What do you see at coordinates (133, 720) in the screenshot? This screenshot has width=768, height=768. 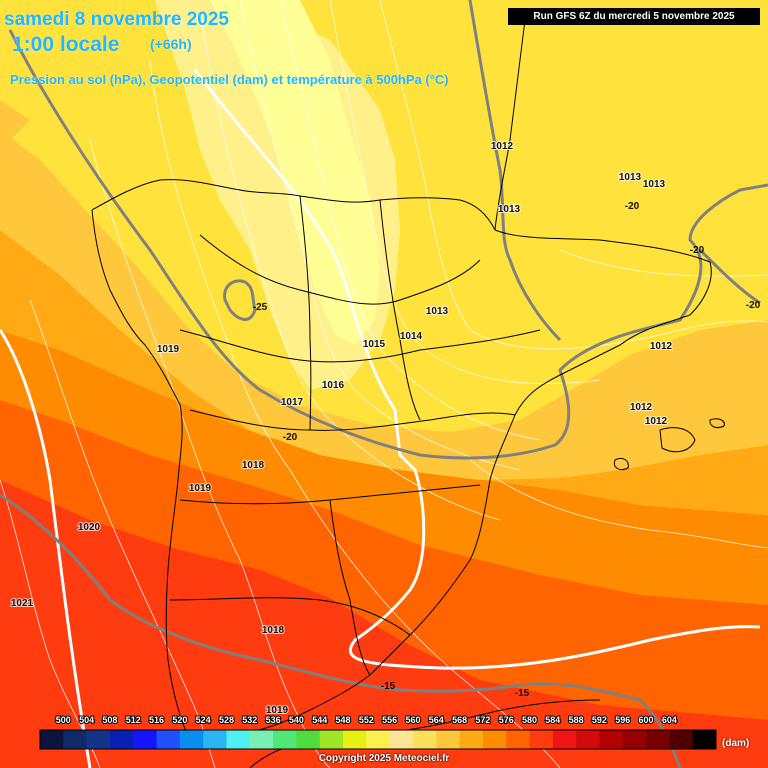 I see `legend-tick-label: 512` at bounding box center [133, 720].